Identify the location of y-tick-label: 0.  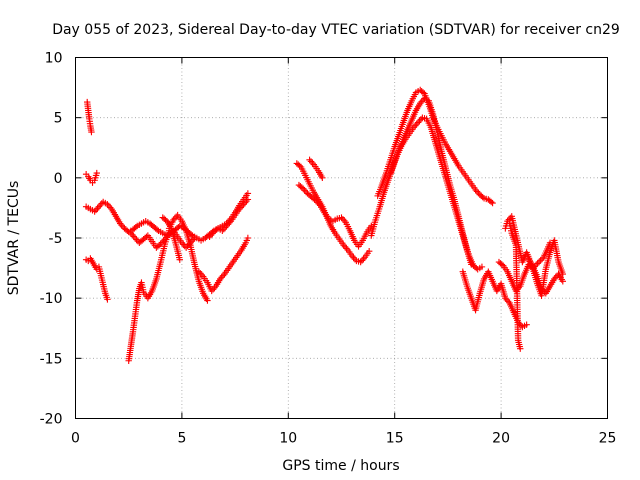
(58, 179).